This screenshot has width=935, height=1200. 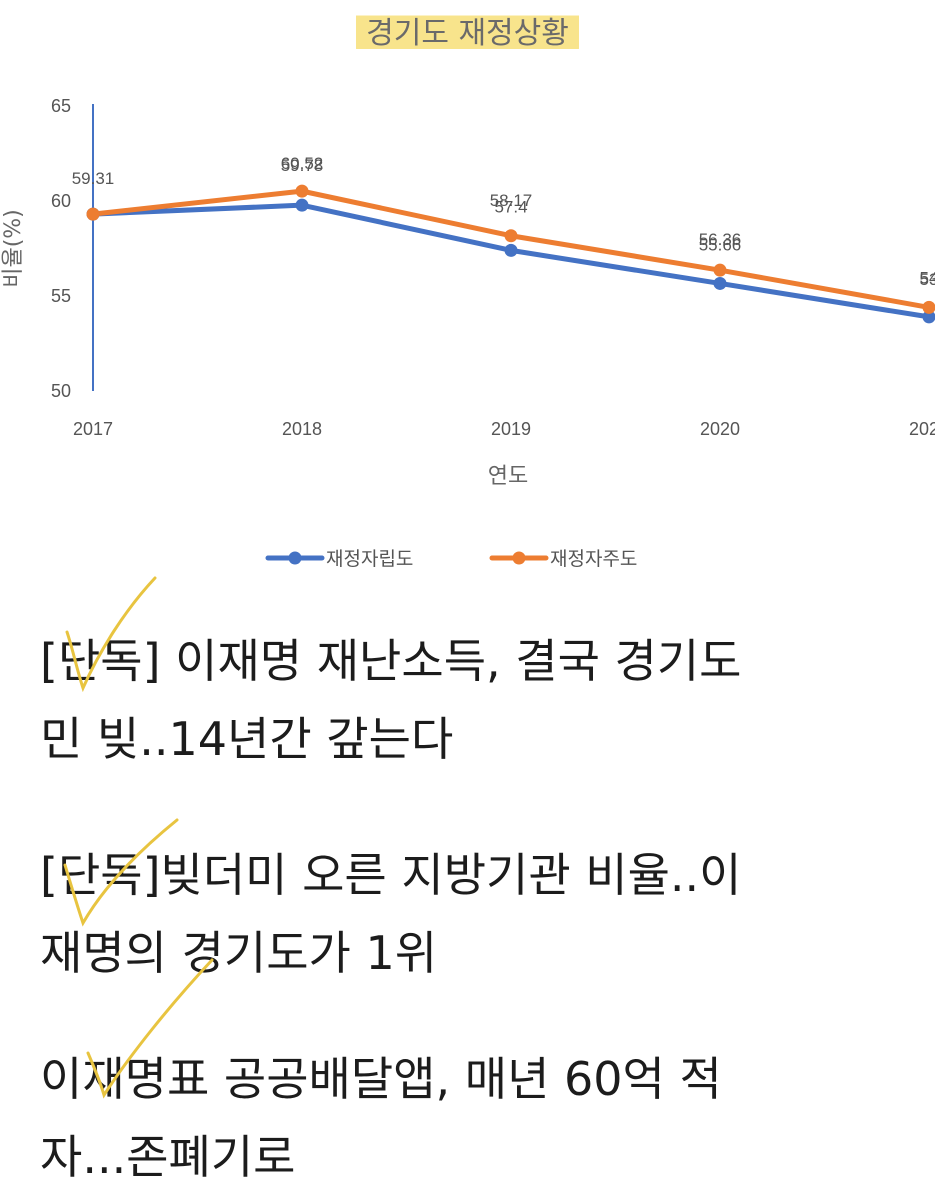 I want to click on data-label: 58.17, so click(x=511, y=200).